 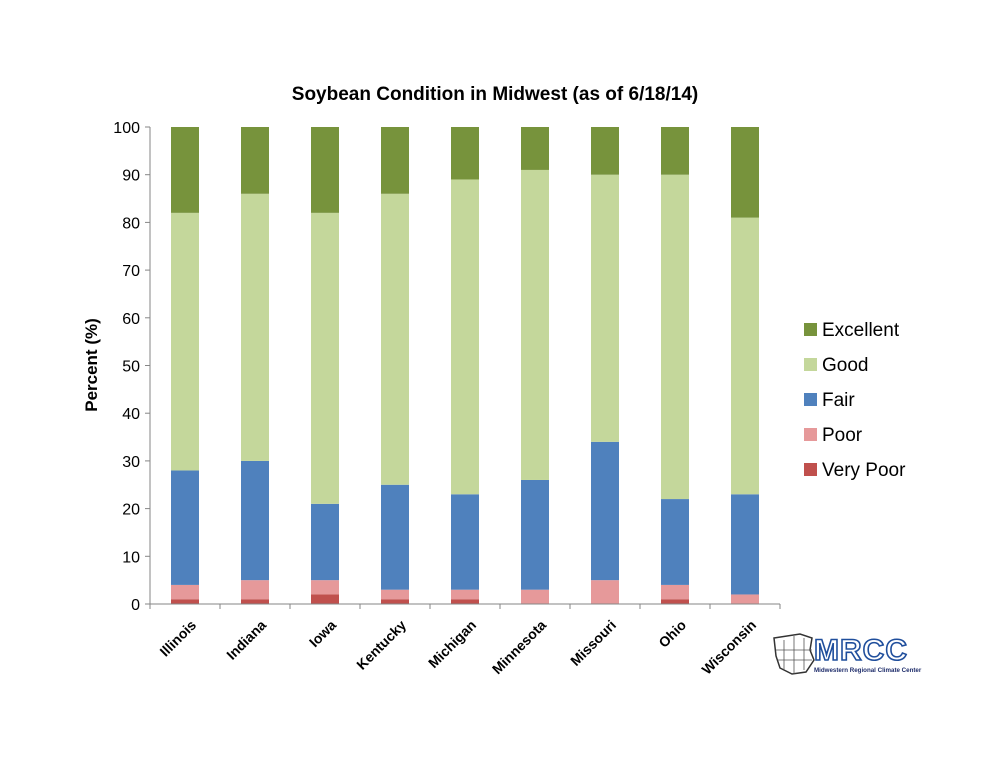 What do you see at coordinates (131, 319) in the screenshot?
I see `y-tick-label: 60` at bounding box center [131, 319].